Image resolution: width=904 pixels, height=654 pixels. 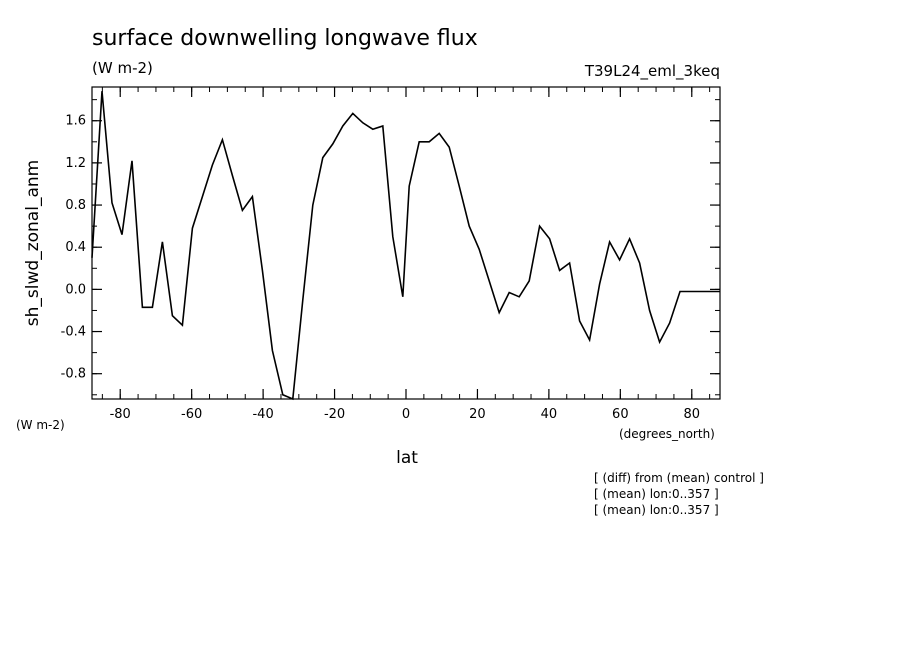 What do you see at coordinates (75, 121) in the screenshot?
I see `y-tick-label: 1.6` at bounding box center [75, 121].